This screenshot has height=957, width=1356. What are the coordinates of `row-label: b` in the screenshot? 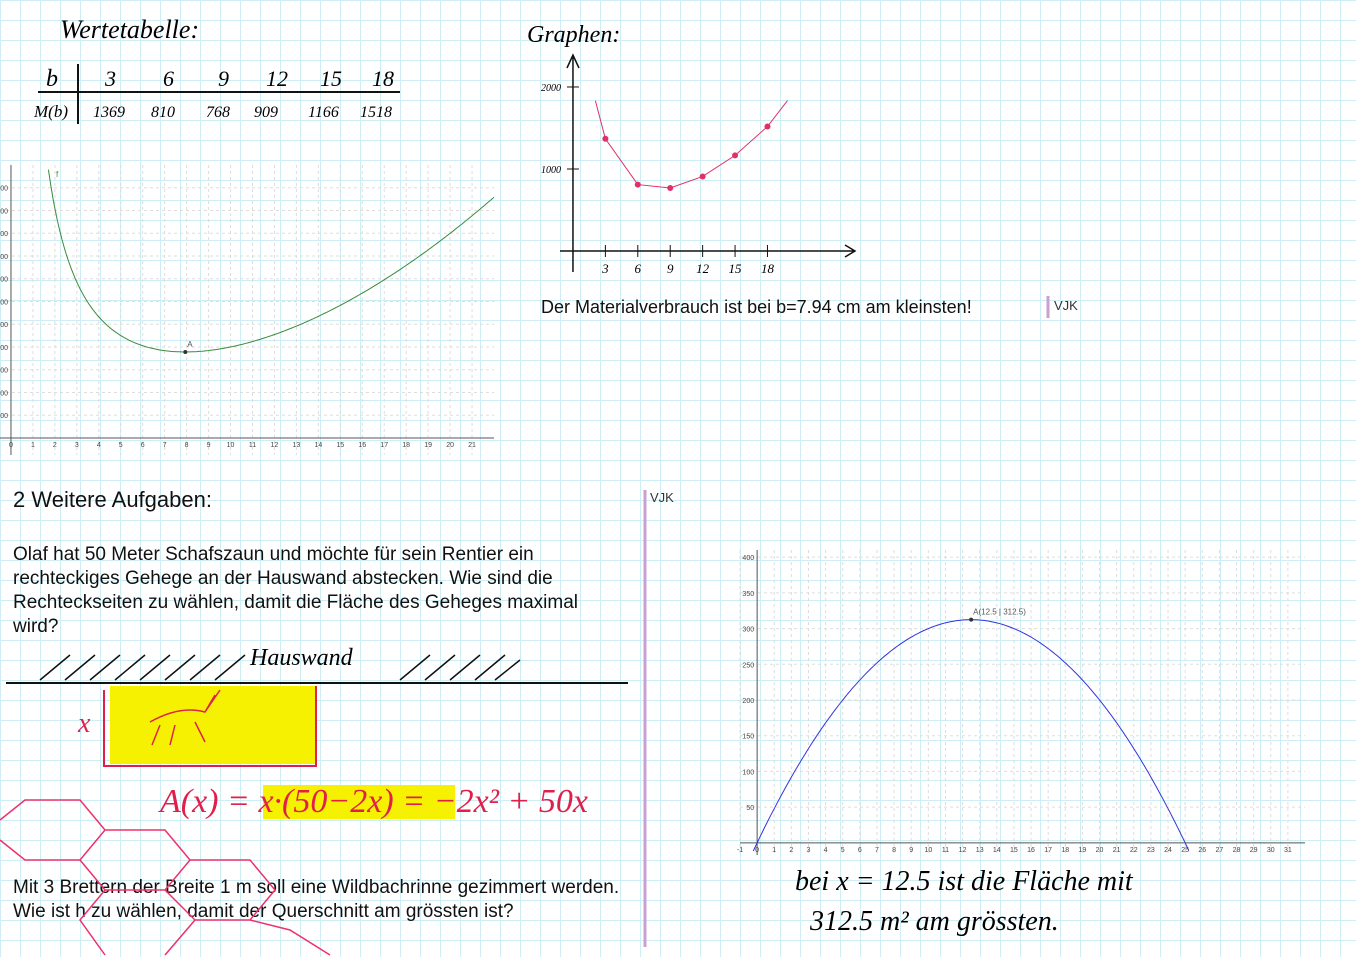 It's located at (52, 79).